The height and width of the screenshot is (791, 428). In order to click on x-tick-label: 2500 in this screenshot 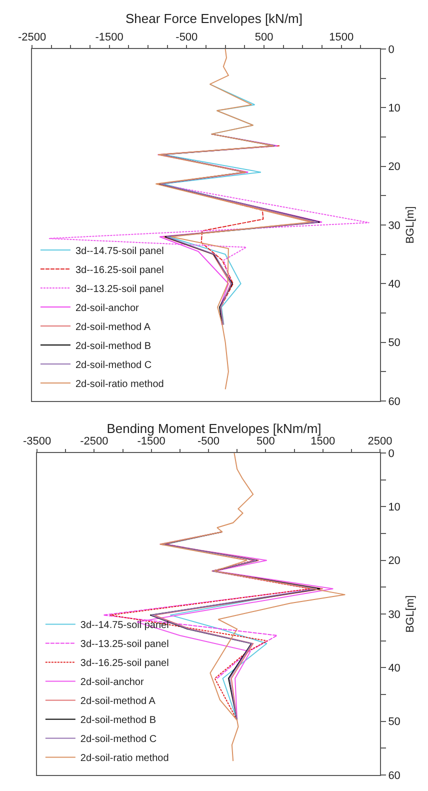, I will do `click(380, 442)`.